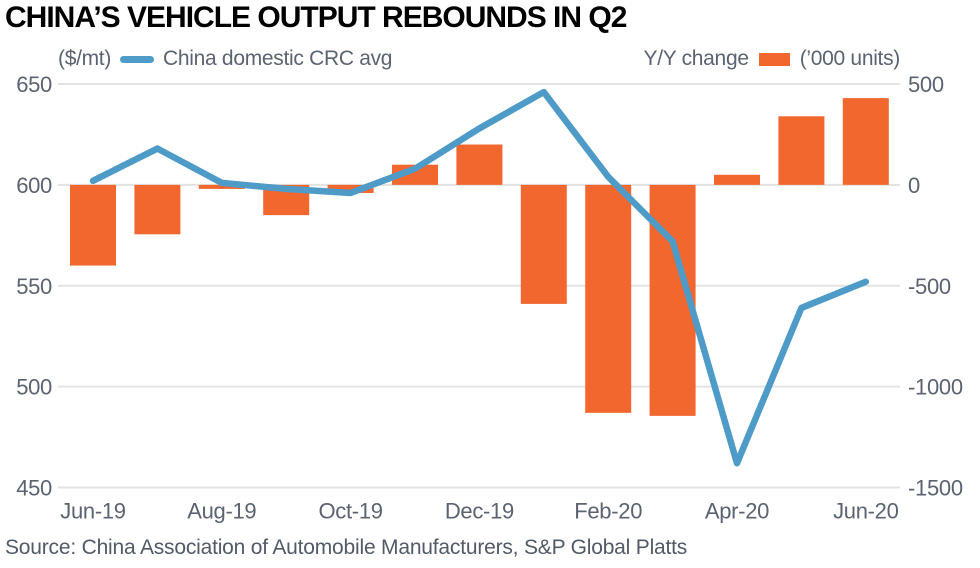  What do you see at coordinates (34, 488) in the screenshot?
I see `left-axis-tick-label: 450` at bounding box center [34, 488].